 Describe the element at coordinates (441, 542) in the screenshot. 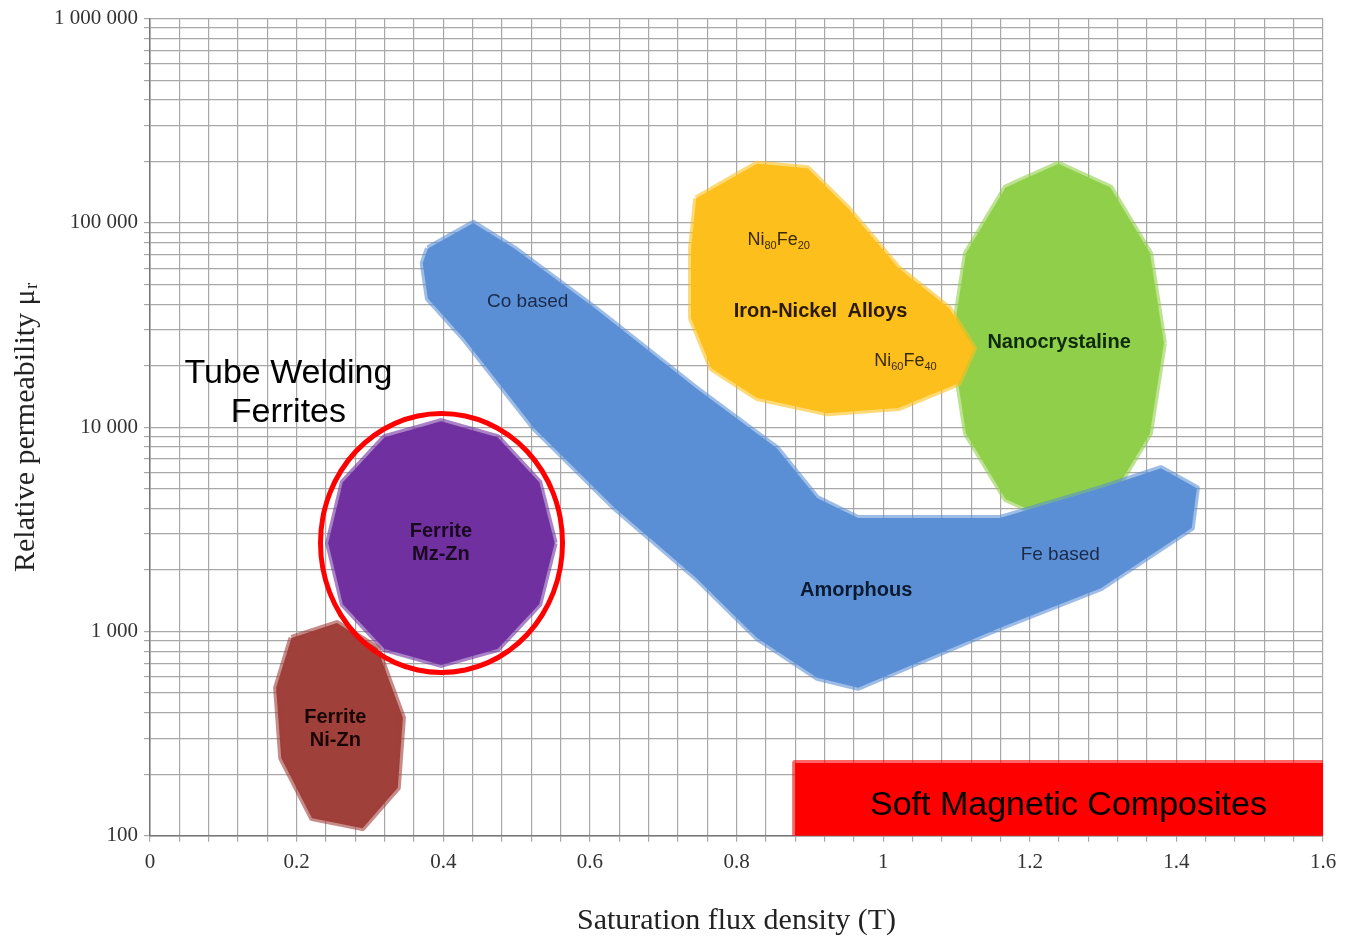

I see `annotation: Ferrite Mz-Zn` at that location.